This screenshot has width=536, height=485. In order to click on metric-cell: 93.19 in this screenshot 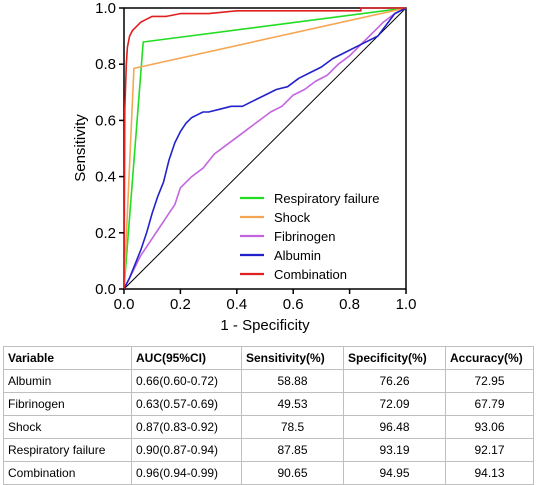, I will do `click(394, 450)`.